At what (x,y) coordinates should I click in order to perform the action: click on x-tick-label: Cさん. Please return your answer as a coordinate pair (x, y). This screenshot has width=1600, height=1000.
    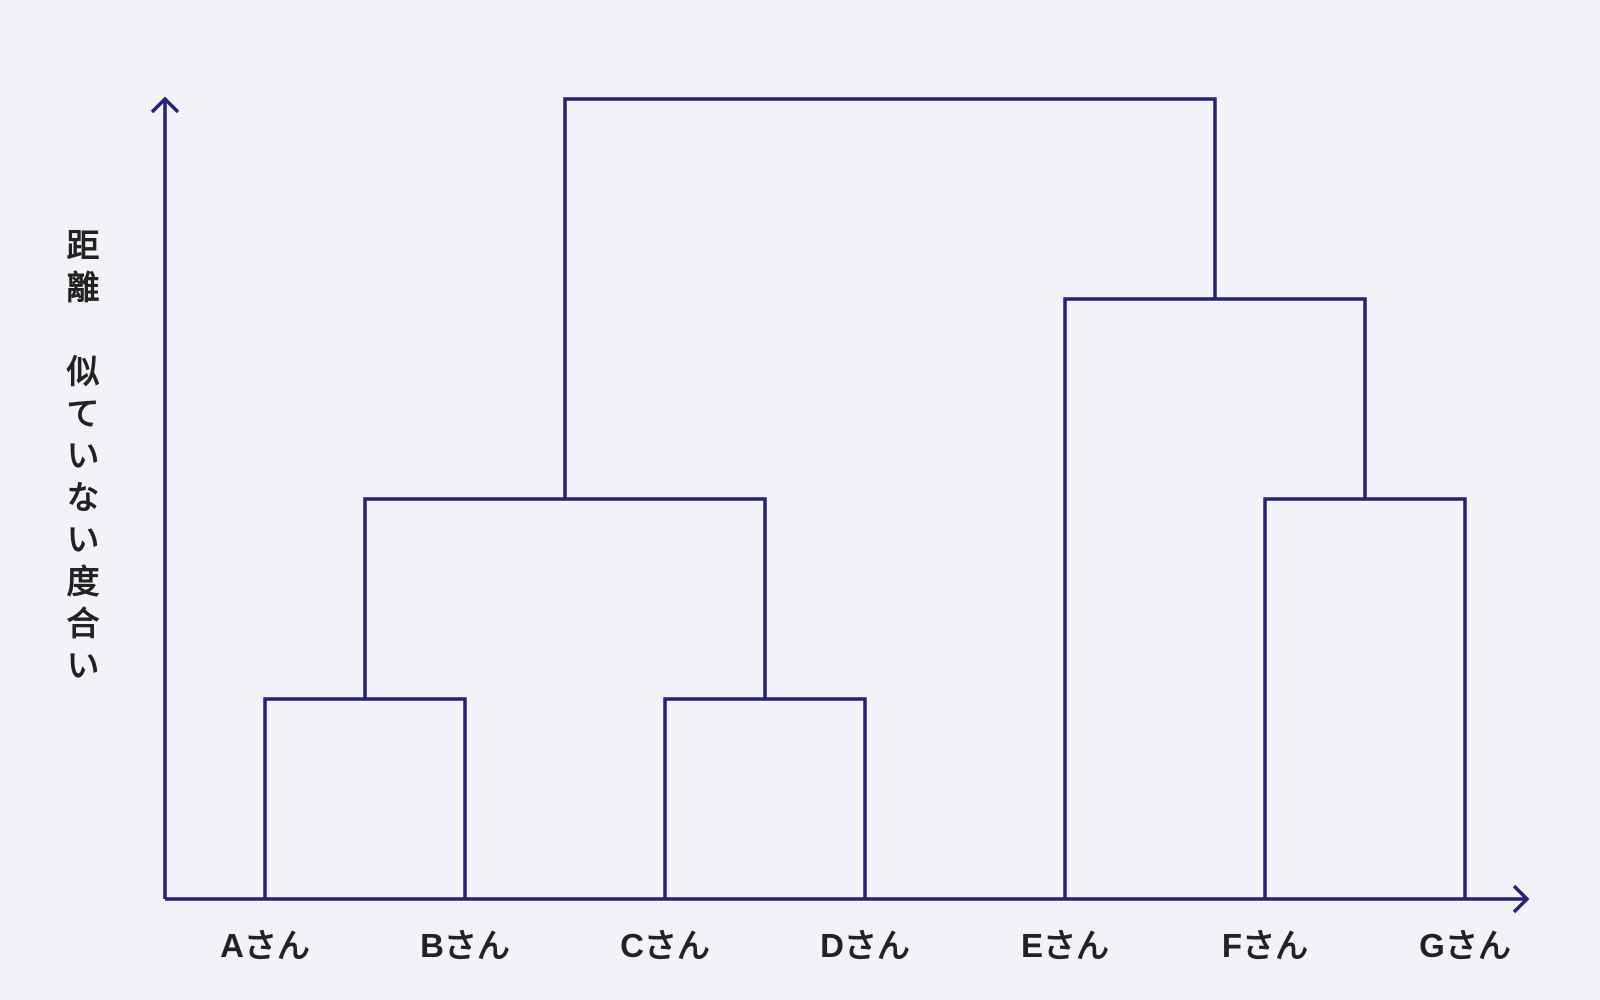
    Looking at the image, I should click on (665, 945).